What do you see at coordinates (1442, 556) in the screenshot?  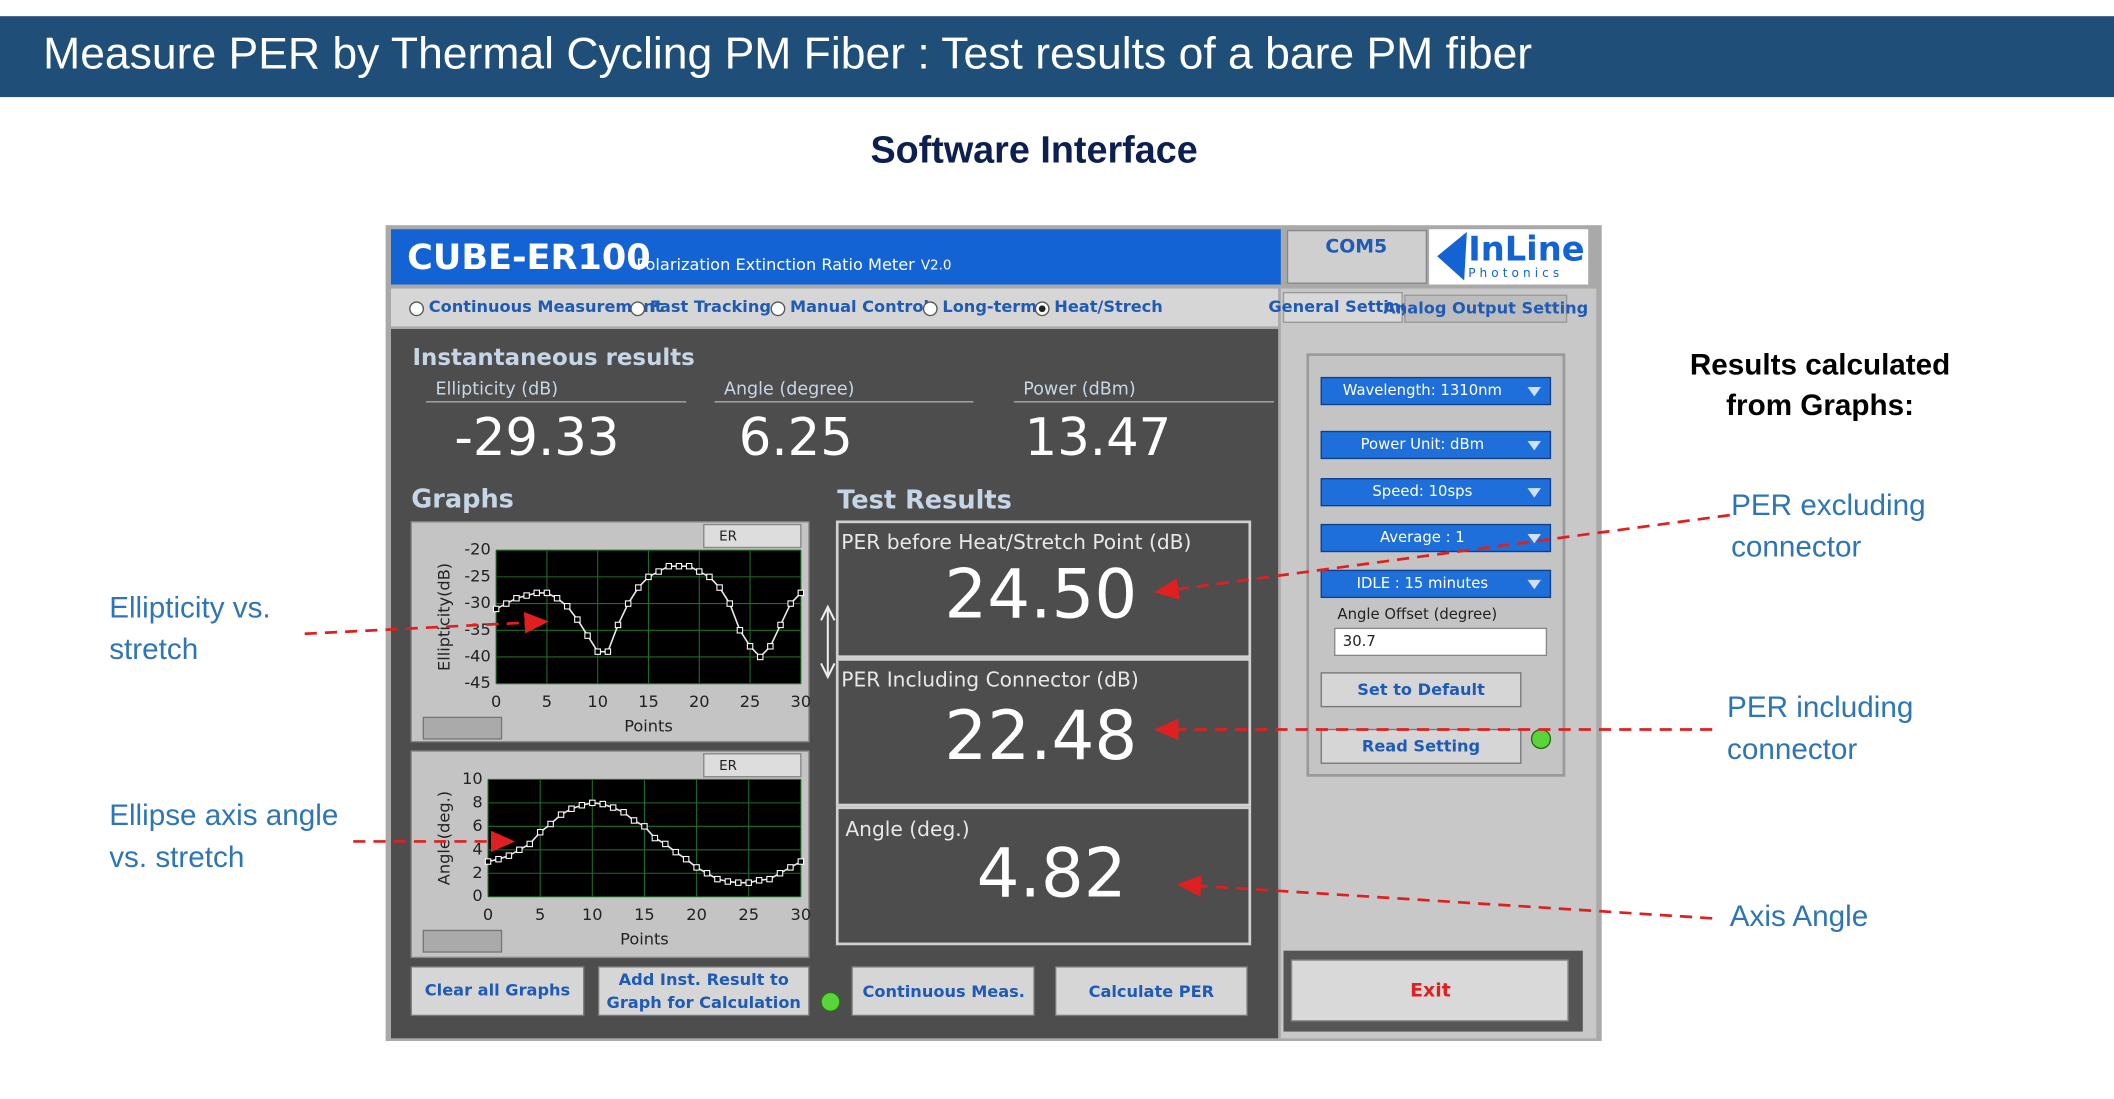 I see `annotation-arrow` at bounding box center [1442, 556].